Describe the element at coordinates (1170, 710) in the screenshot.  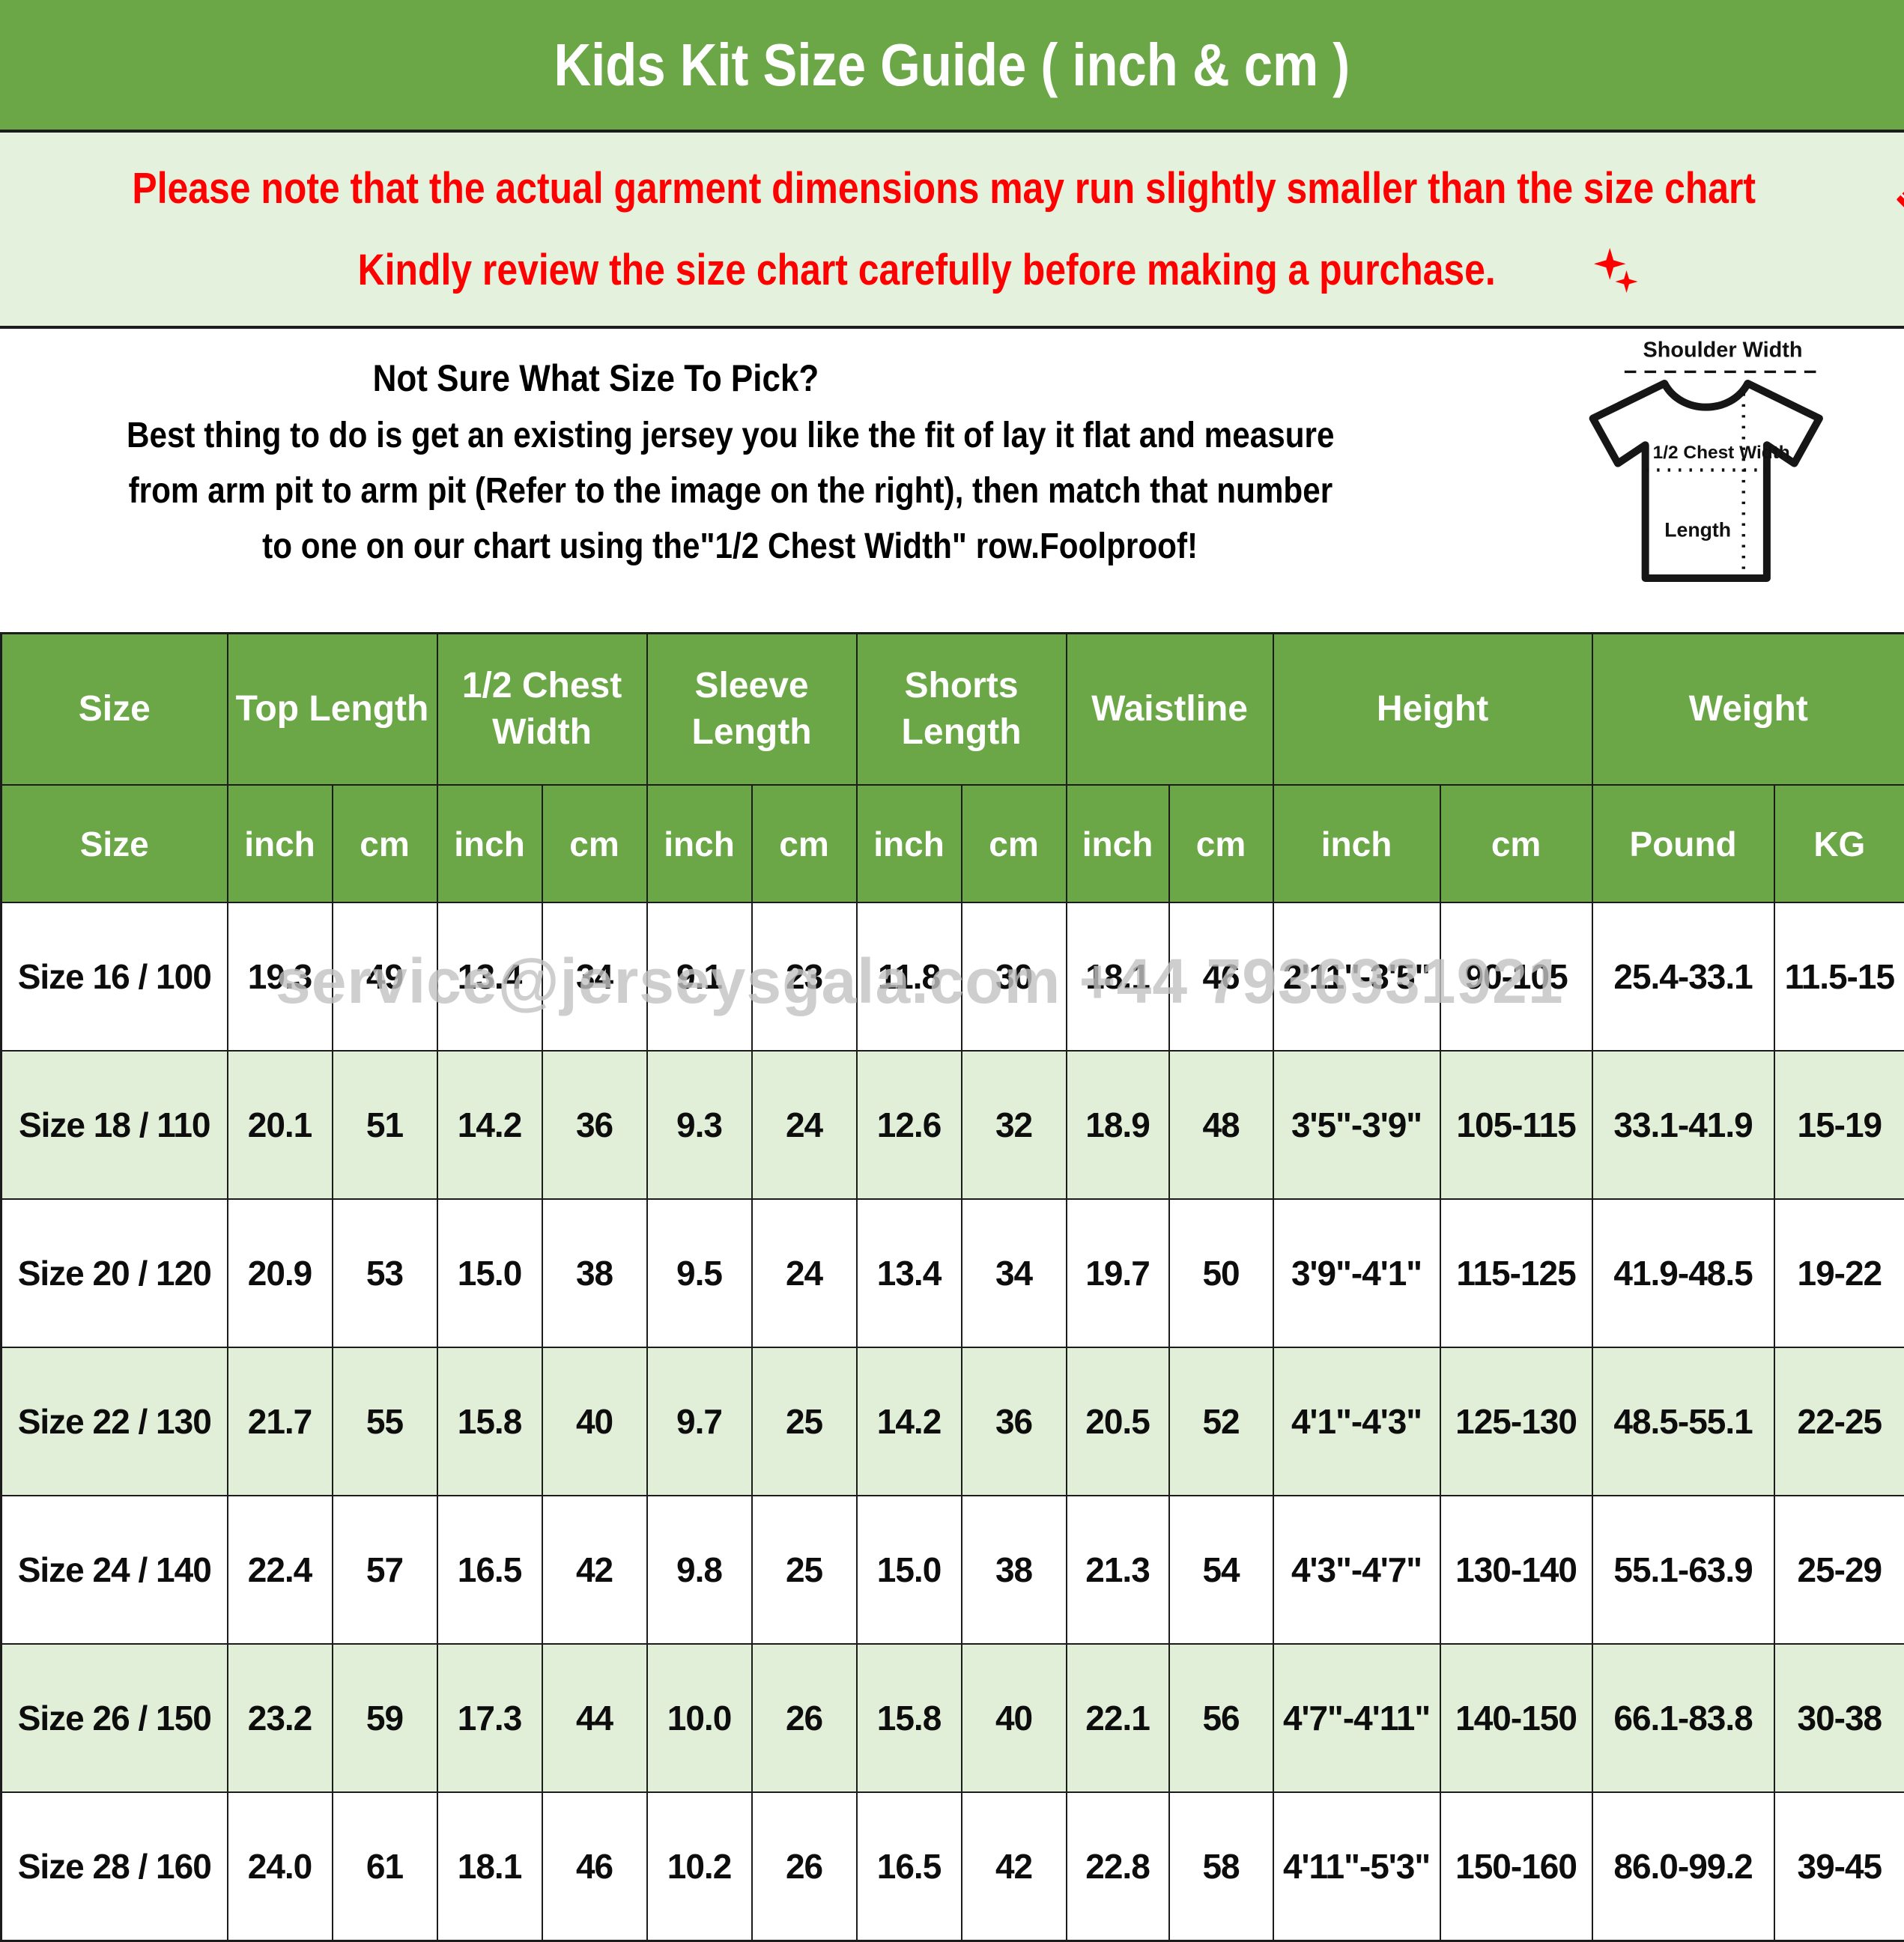
I see `header-group-waistline: Waistline` at that location.